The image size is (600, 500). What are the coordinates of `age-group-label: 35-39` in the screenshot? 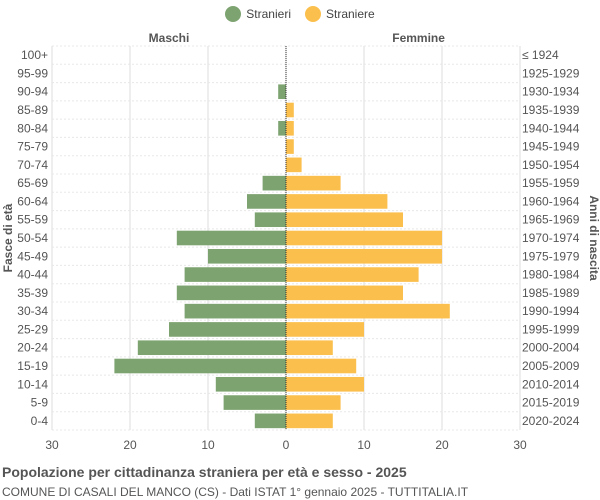 It's located at (32, 293).